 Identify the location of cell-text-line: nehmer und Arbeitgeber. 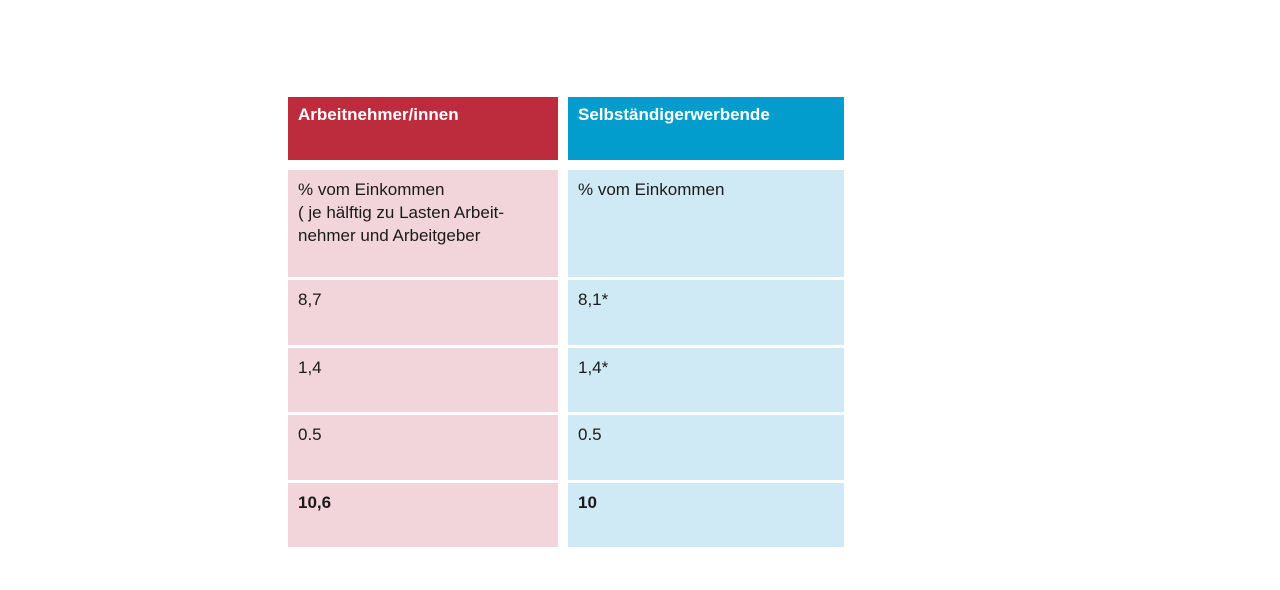
(389, 235).